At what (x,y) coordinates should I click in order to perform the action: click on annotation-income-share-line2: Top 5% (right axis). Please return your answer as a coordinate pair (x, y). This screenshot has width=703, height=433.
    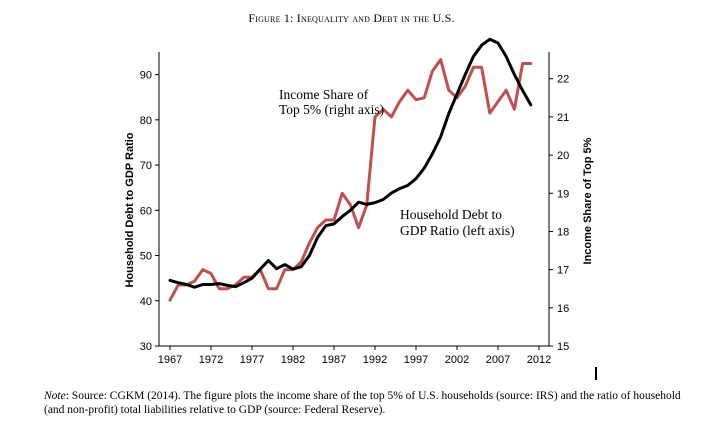
    Looking at the image, I should click on (331, 109).